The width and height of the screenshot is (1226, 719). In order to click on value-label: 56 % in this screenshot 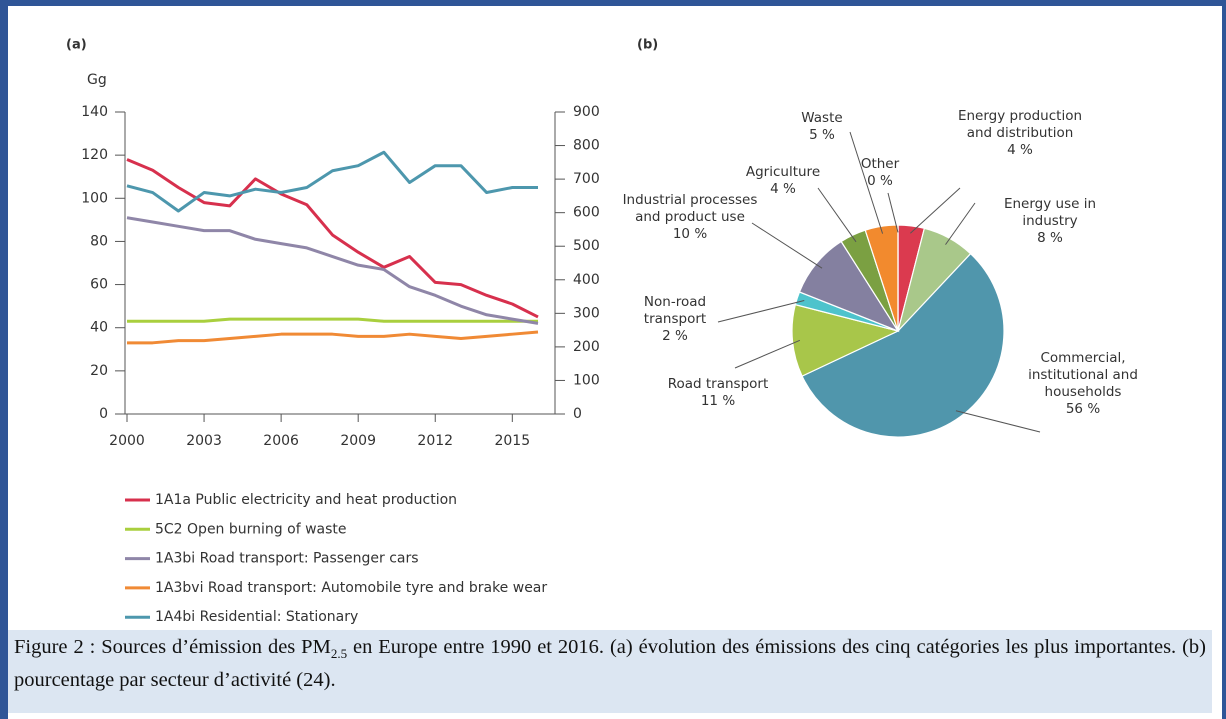, I will do `click(1083, 409)`.